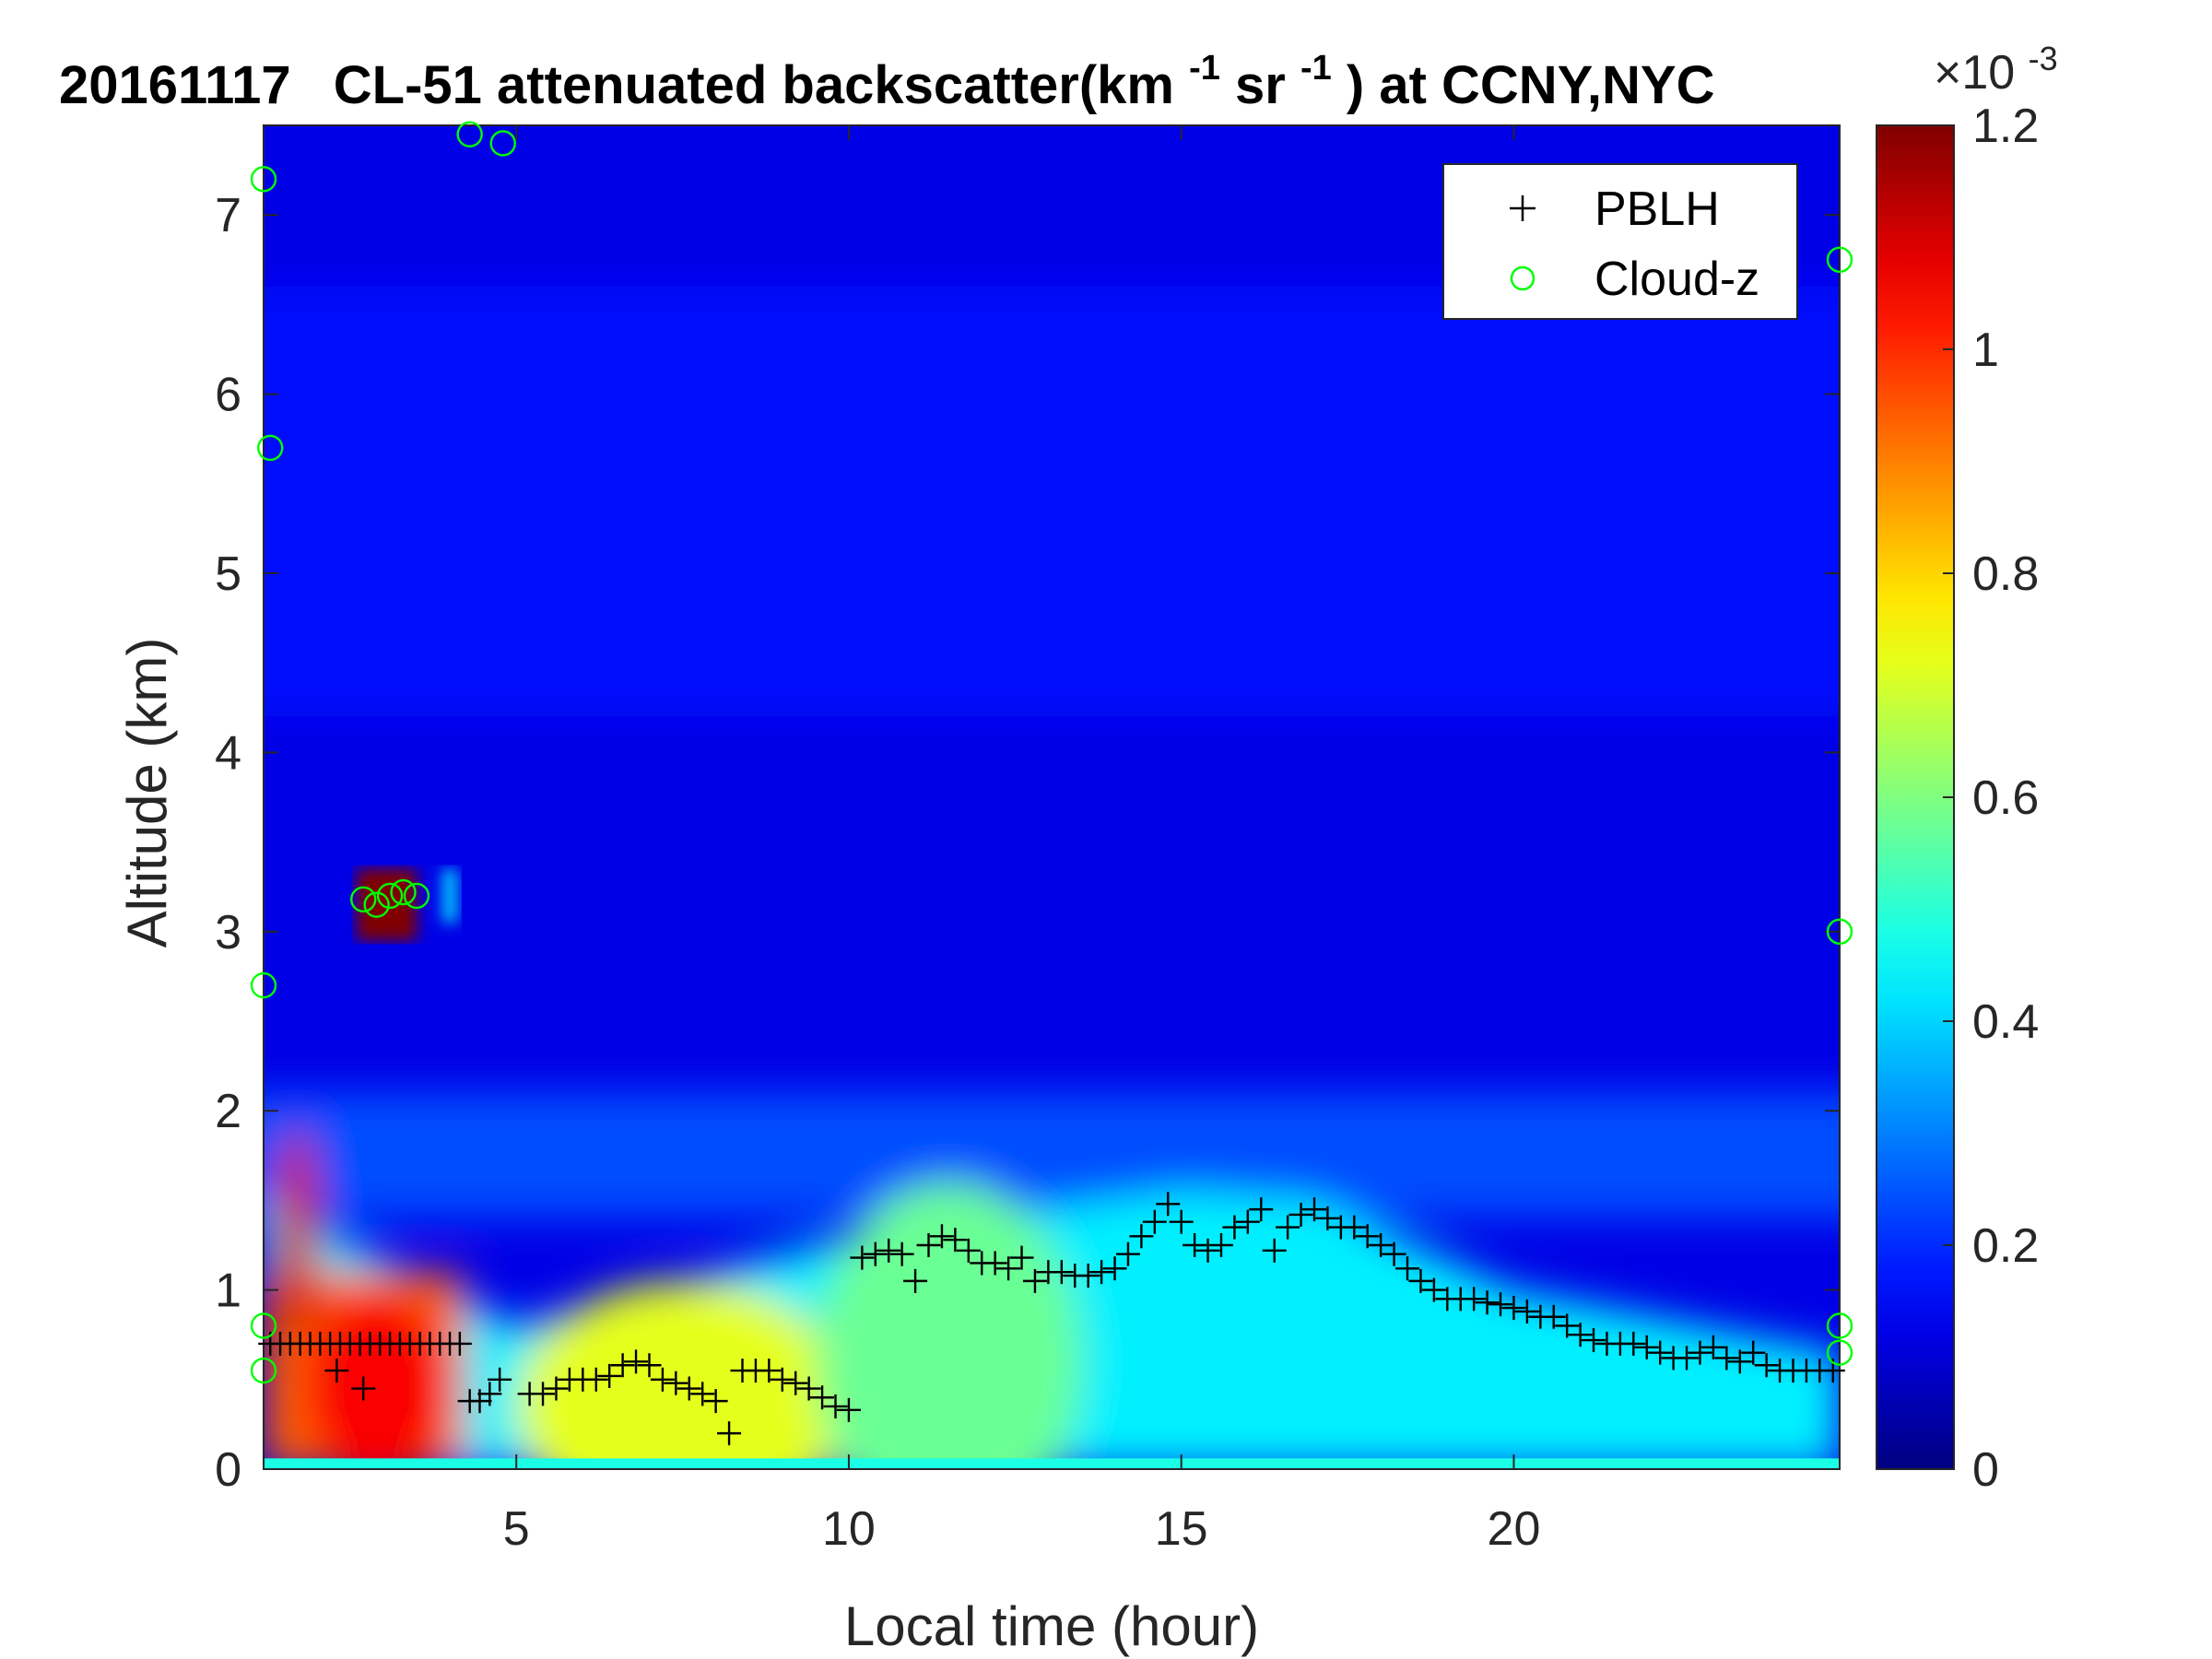  Describe the element at coordinates (228, 574) in the screenshot. I see `y-tick-label: 5` at that location.